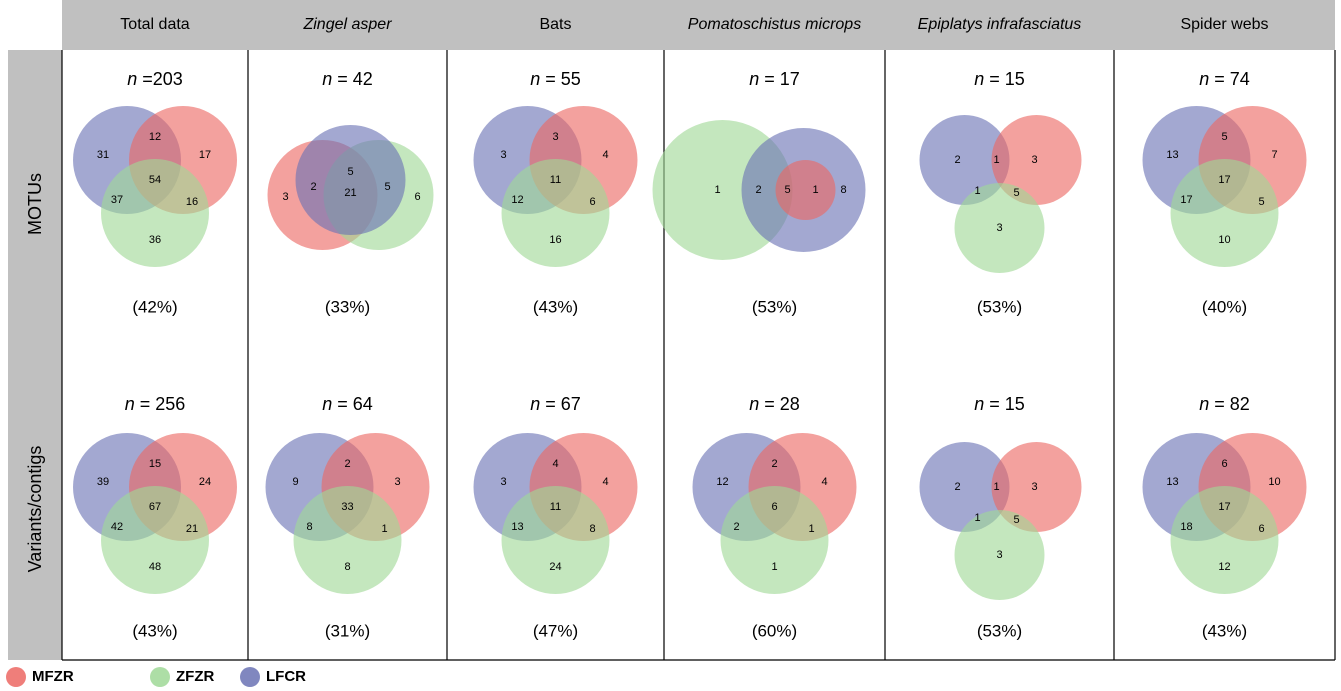  Describe the element at coordinates (35, 355) in the screenshot. I see `row-label-band` at that location.